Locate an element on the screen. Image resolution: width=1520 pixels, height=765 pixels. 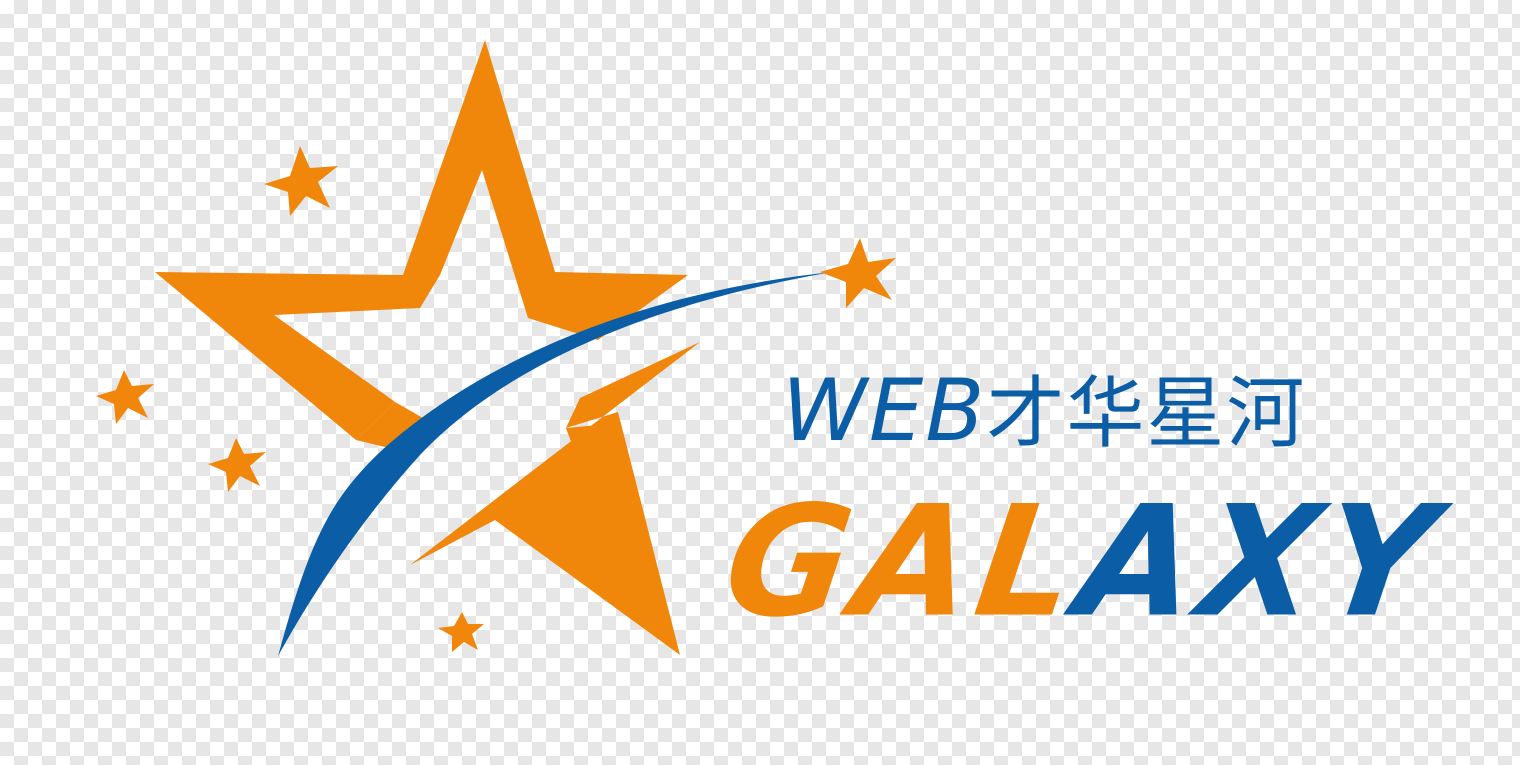
tagline-cjk: 才华星河 is located at coordinates (1146, 414).